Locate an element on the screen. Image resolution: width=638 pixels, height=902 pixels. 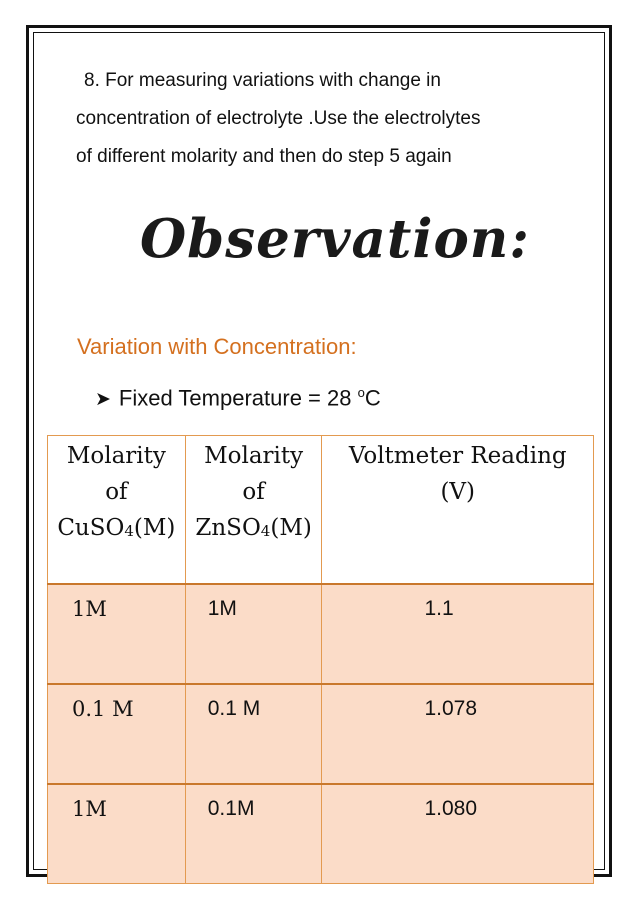
table-row: 0.1 M 0.1 M 1.078 is located at coordinates (320, 734).